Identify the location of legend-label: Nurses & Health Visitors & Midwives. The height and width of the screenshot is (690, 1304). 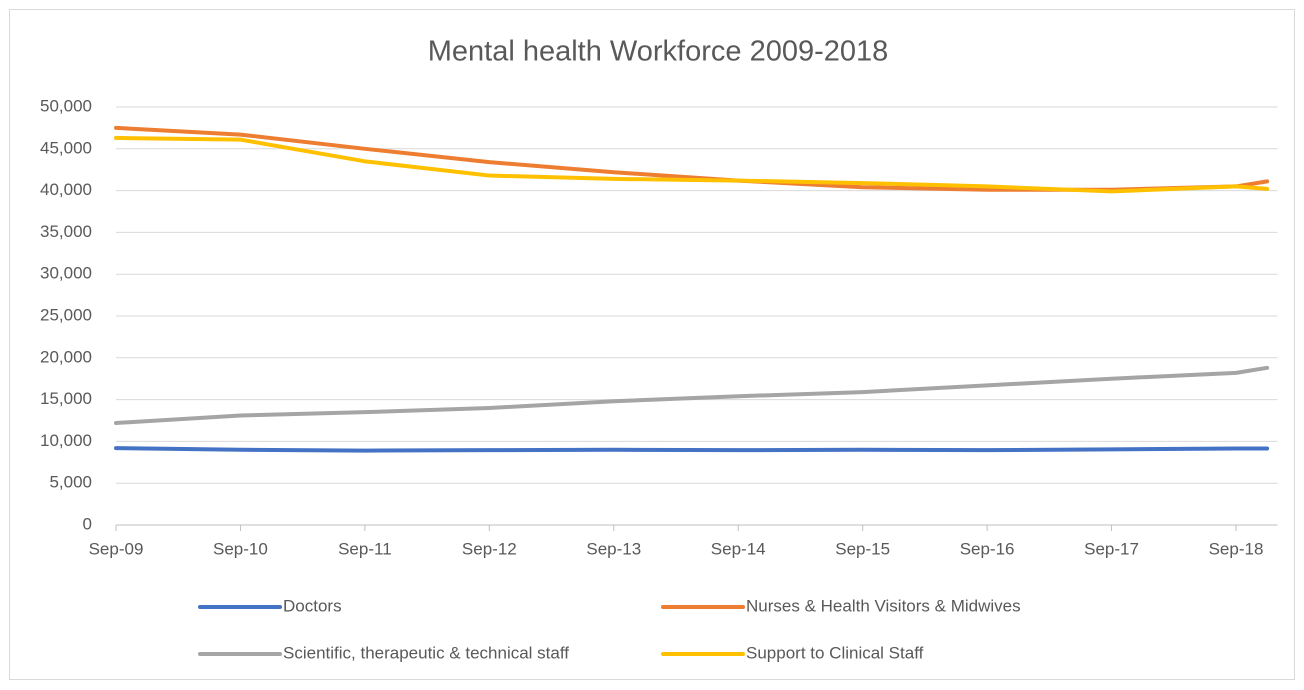
(883, 605).